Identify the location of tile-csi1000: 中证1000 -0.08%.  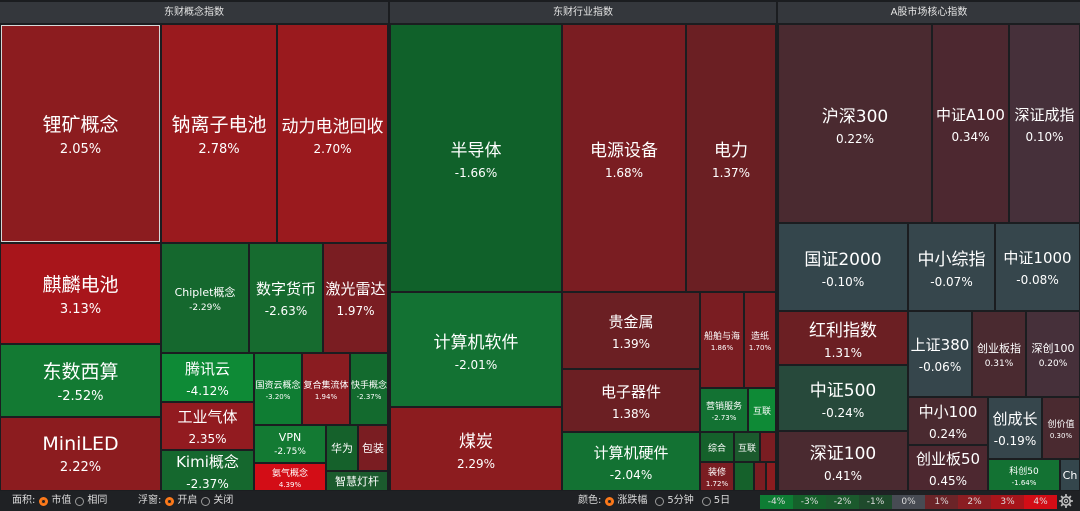
(1037, 267).